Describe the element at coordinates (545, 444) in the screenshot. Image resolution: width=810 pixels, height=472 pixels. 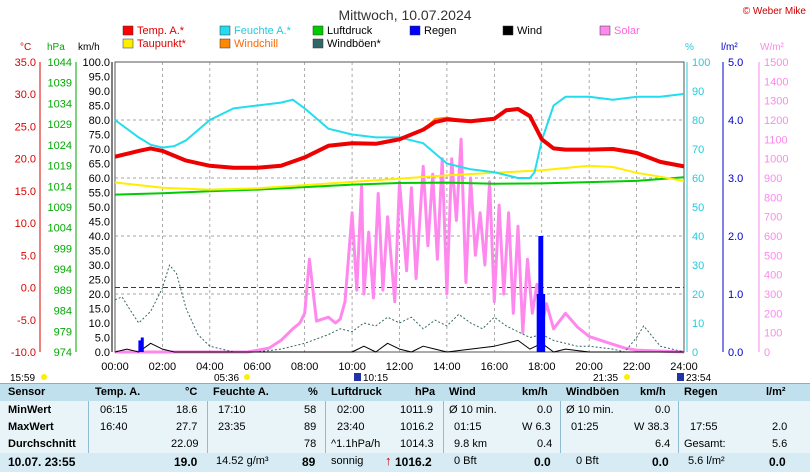
I see `wind-avg-value: 0.4` at that location.